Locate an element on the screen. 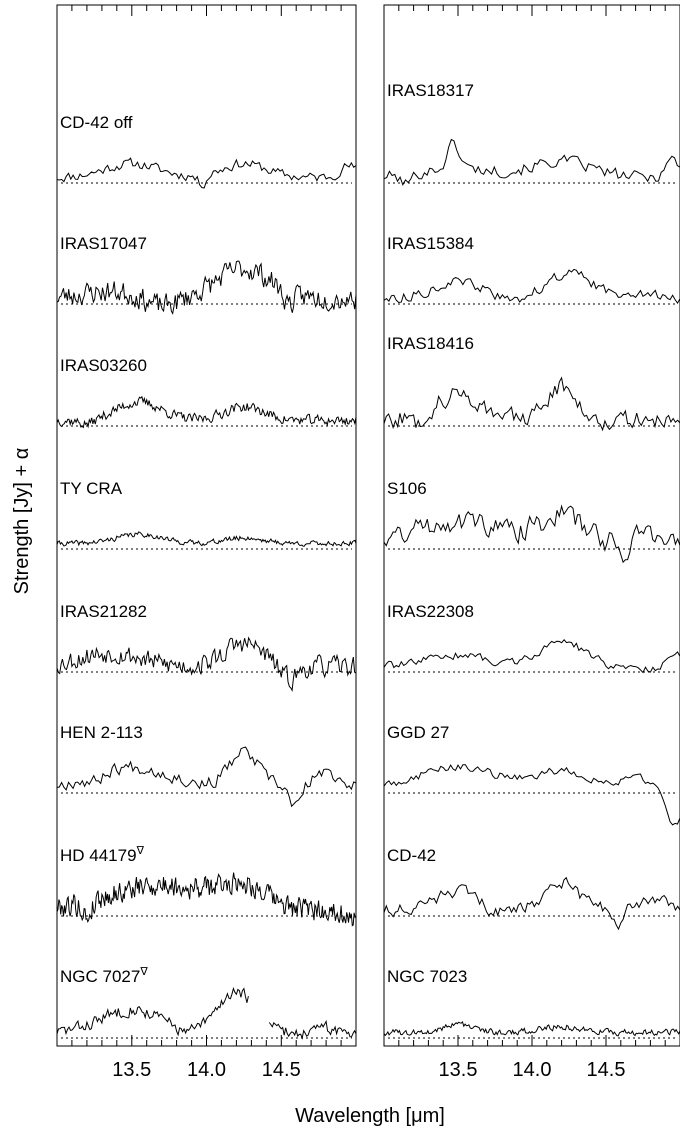 This screenshot has width=680, height=1131. series-label: IRAS15384 is located at coordinates (430, 243).